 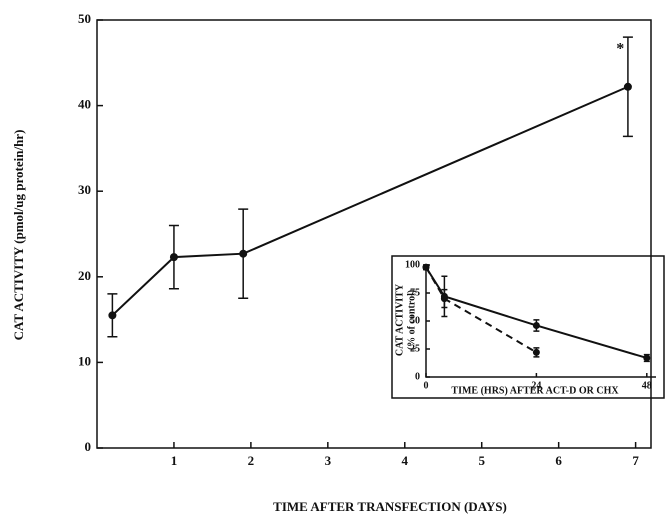 I want to click on x-tick-label: 3, so click(x=328, y=460).